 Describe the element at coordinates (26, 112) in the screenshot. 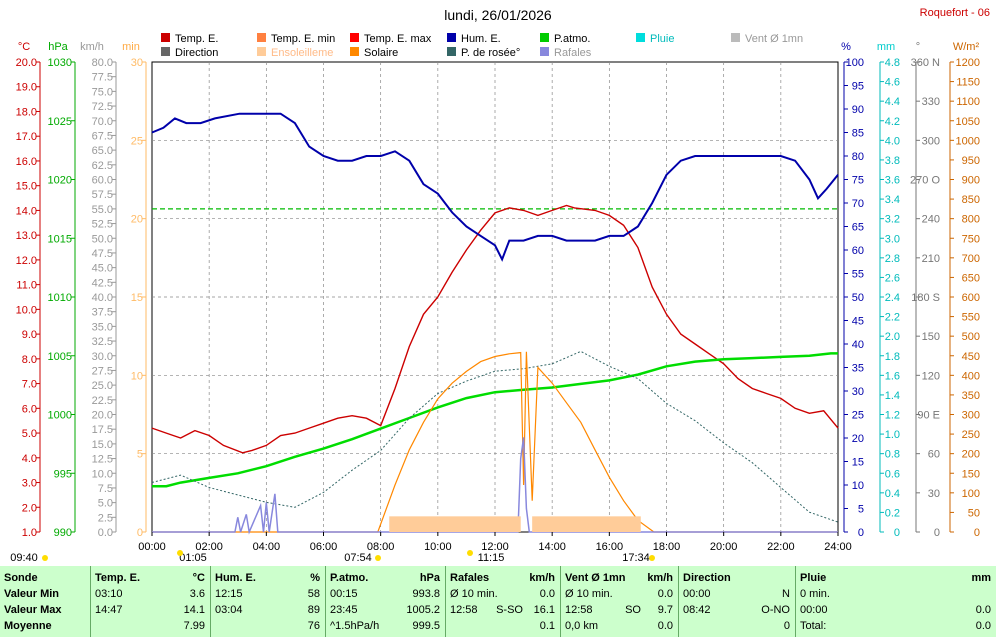

I see `tick-temp: 18.0` at that location.